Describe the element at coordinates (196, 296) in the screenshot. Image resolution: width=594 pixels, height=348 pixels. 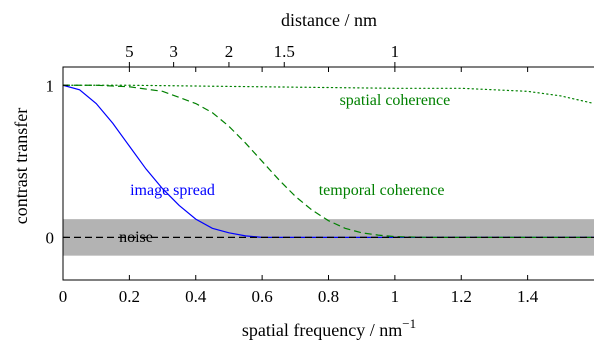
I see `x-tick-label: 0.4` at that location.